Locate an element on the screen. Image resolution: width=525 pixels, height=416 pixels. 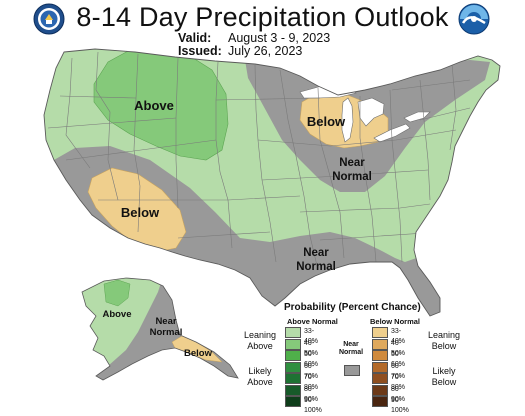
legend-below-label-2: 40-50% is located at coordinates (398, 348).